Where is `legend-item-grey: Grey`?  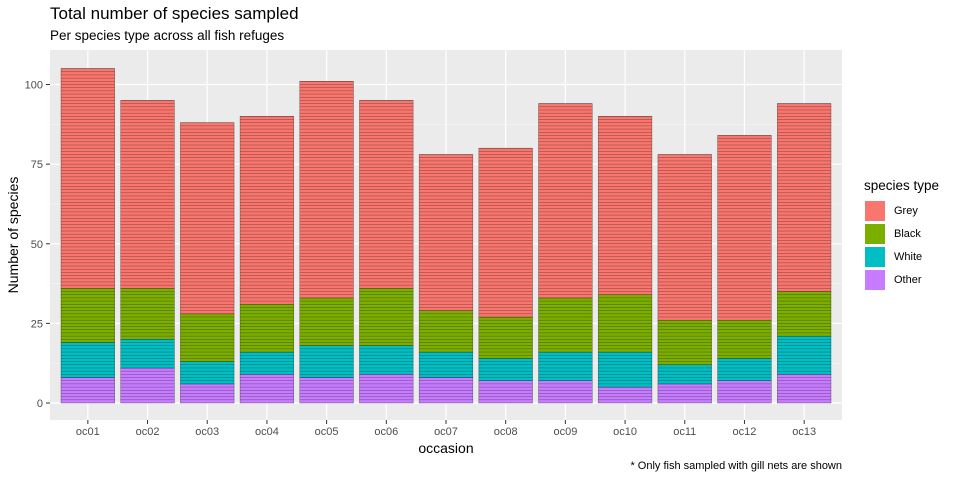 legend-item-grey: Grey is located at coordinates (901, 210).